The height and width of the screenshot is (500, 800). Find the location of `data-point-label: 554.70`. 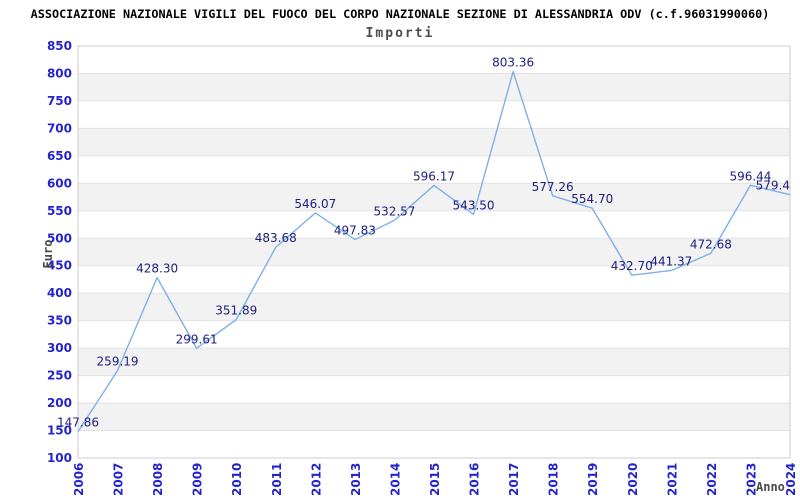

data-point-label: 554.70 is located at coordinates (592, 199).